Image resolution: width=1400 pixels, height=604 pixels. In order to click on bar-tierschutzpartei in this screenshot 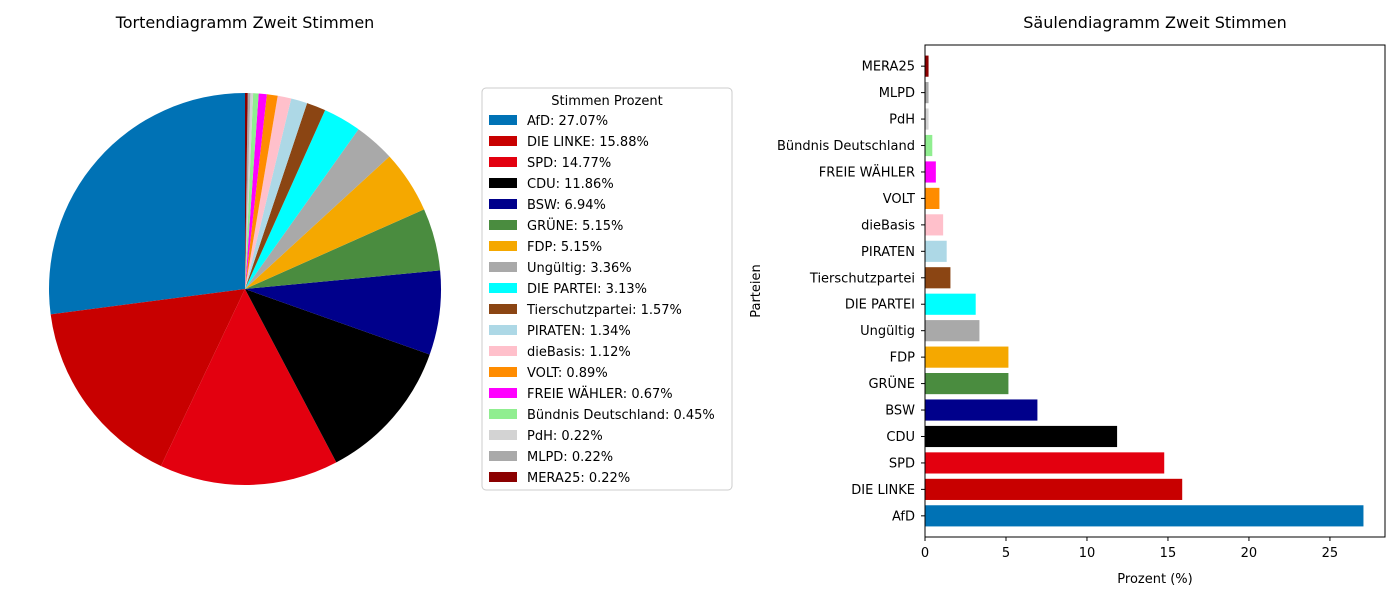, I will do `click(938, 278)`.